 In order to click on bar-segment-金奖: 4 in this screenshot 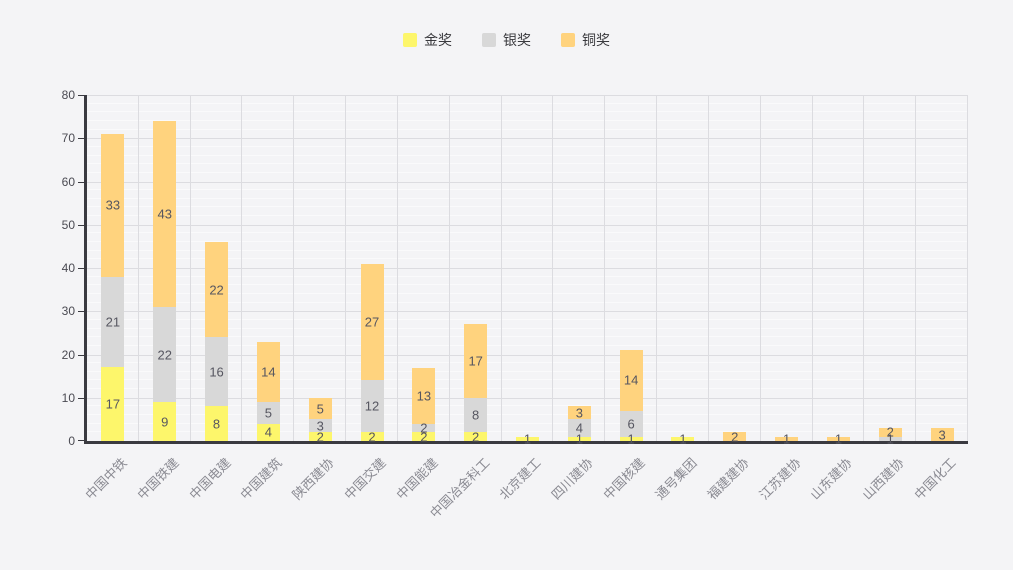, I will do `click(268, 432)`.